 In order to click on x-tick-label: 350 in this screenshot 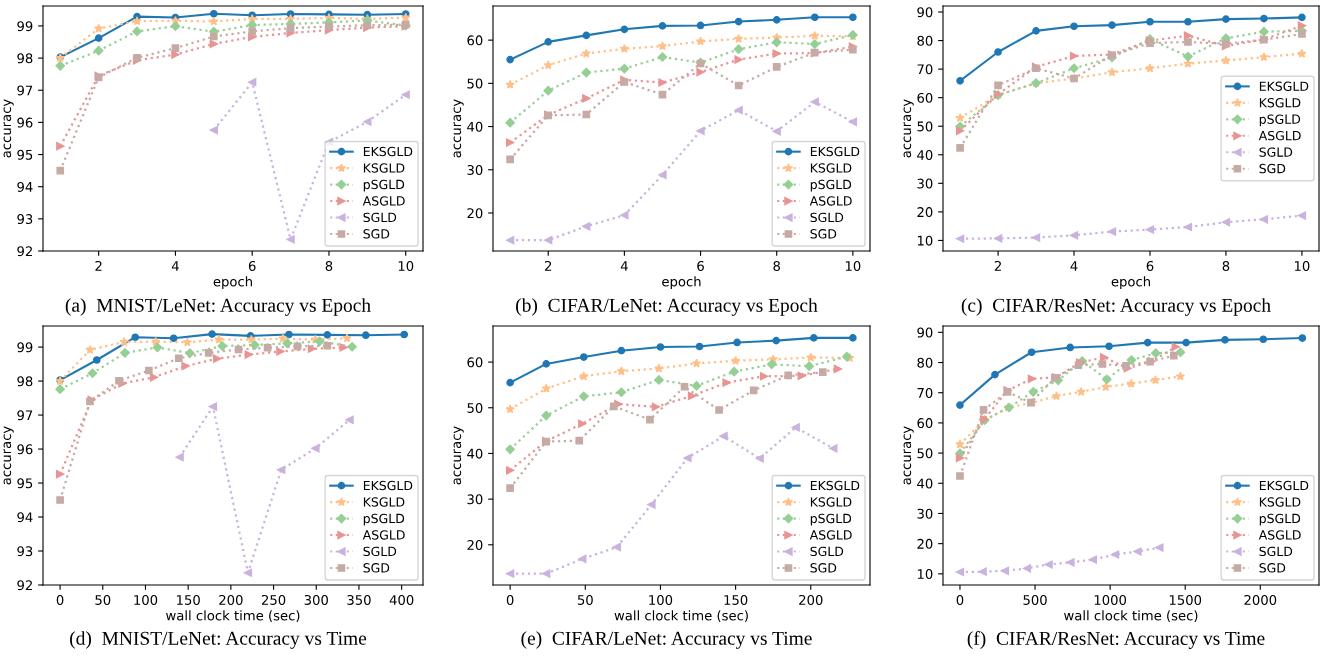, I will do `click(359, 599)`.